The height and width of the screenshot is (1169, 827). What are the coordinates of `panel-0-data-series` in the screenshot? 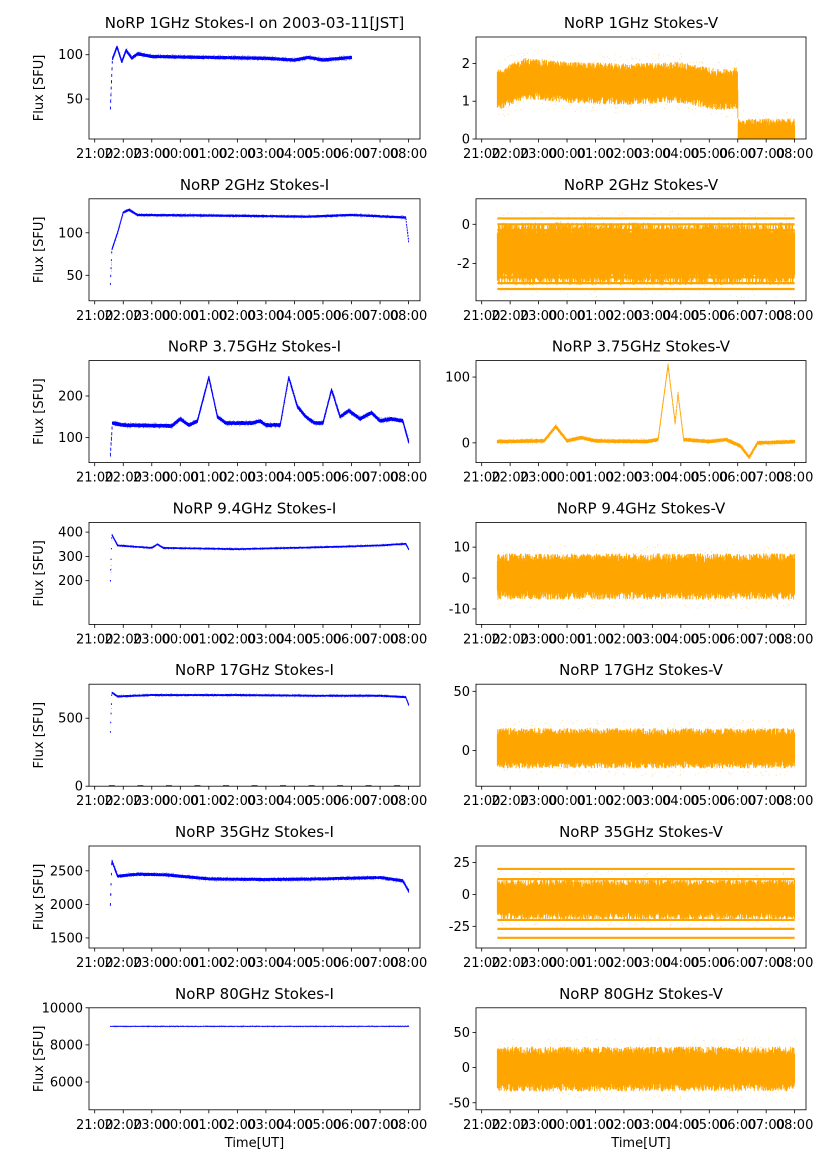 It's located at (231, 77).